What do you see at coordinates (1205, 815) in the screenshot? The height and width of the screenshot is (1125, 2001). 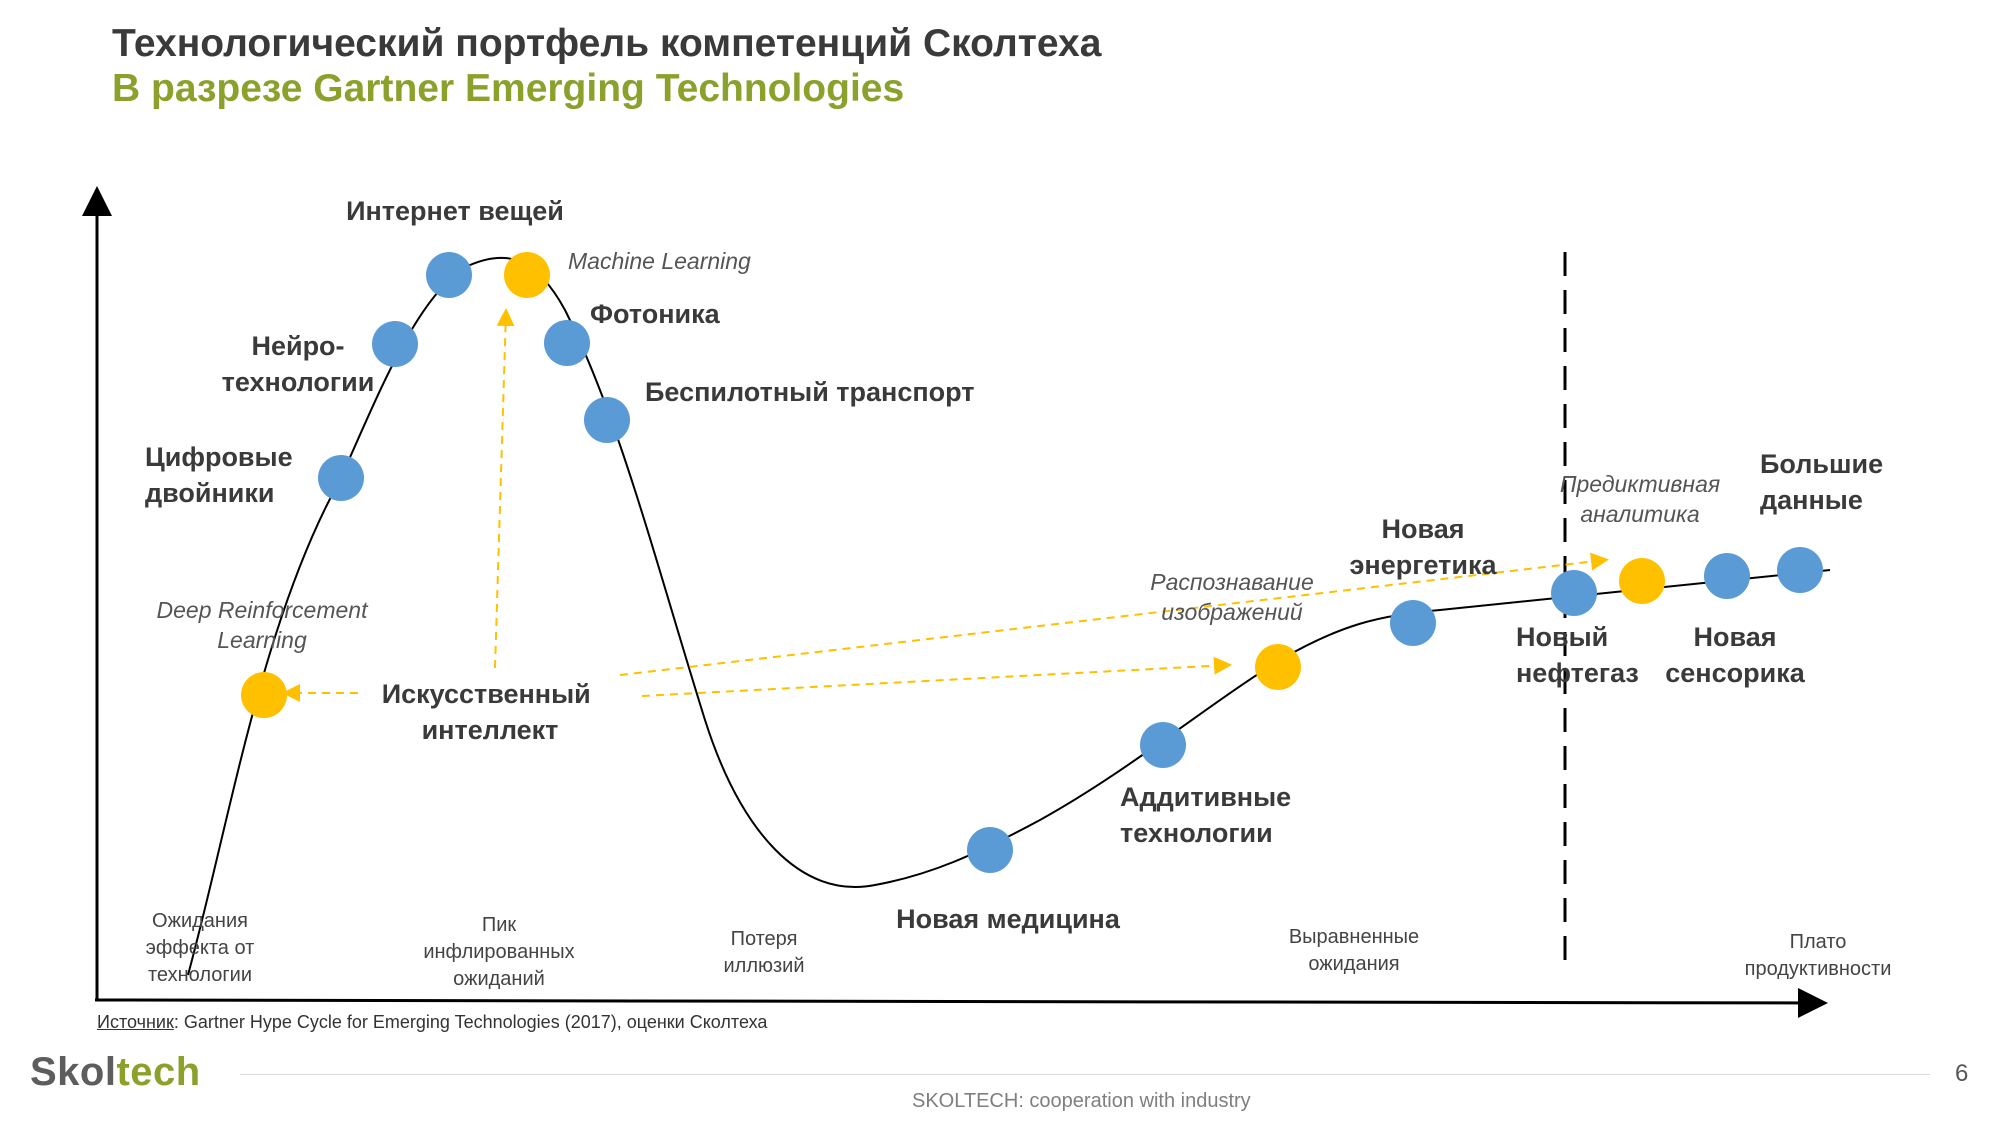 I see `tech-label-additive: Аддитивные технологии` at bounding box center [1205, 815].